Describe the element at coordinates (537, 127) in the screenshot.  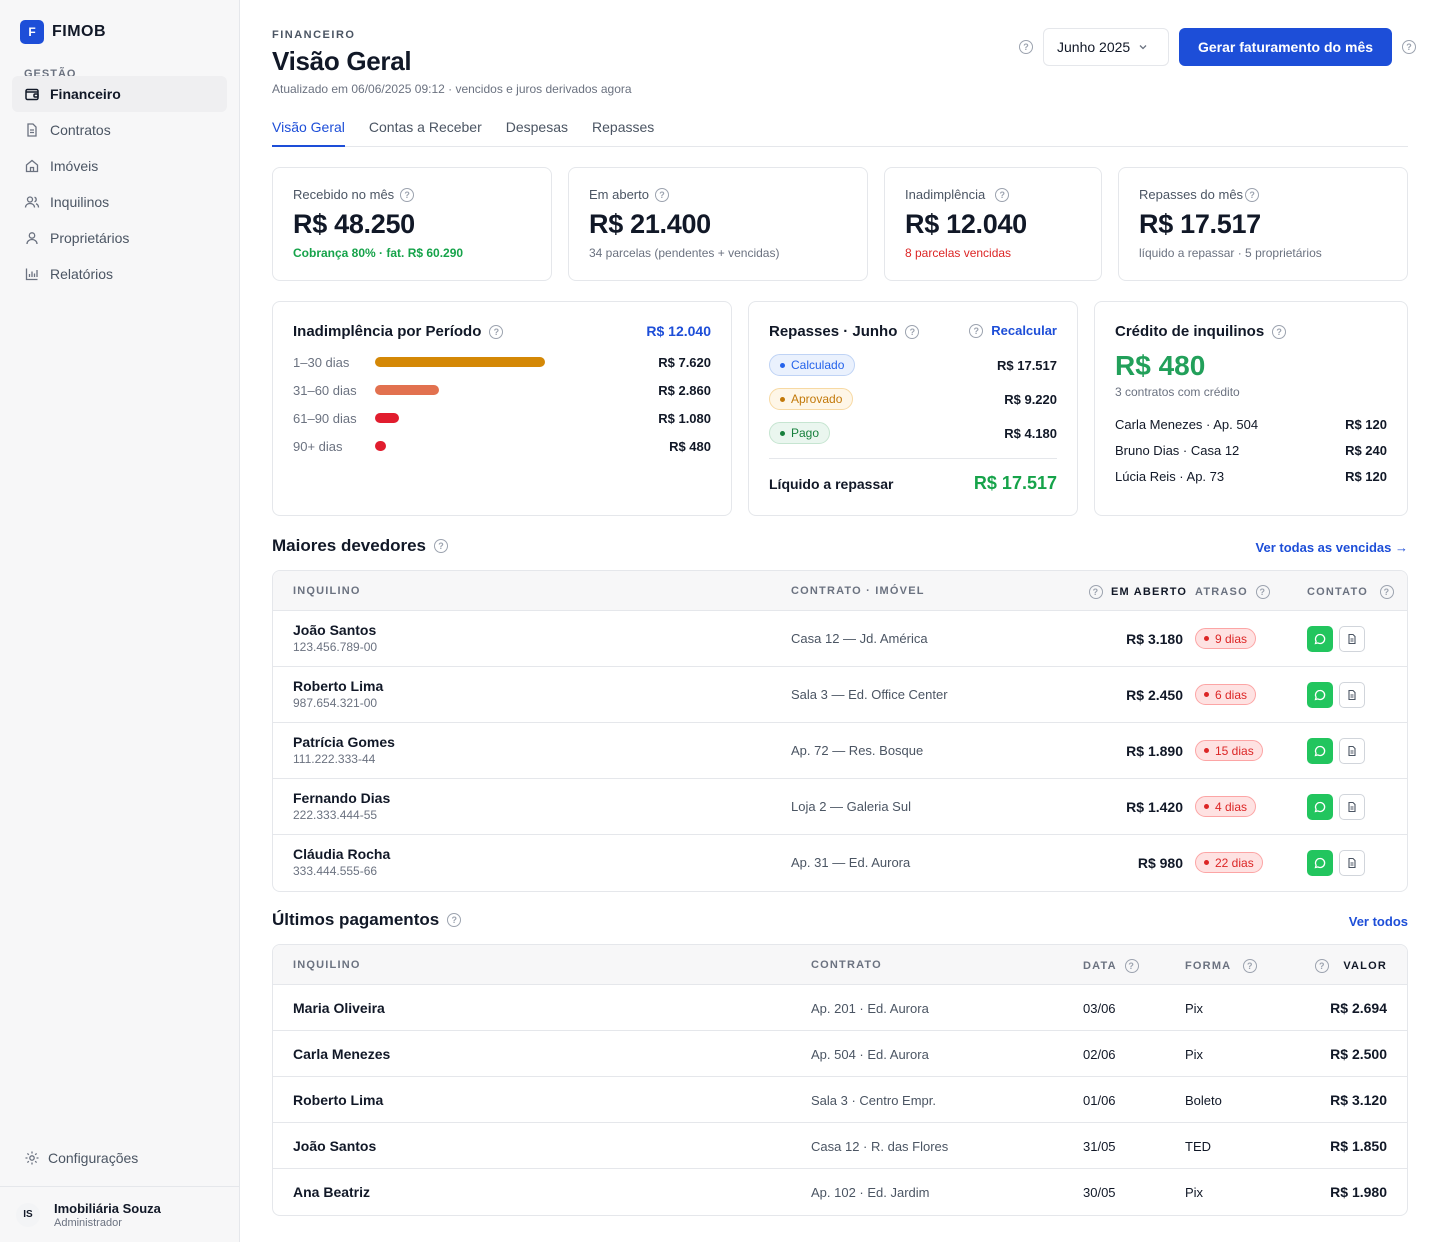
I see `tab-despesas: Despesas` at that location.